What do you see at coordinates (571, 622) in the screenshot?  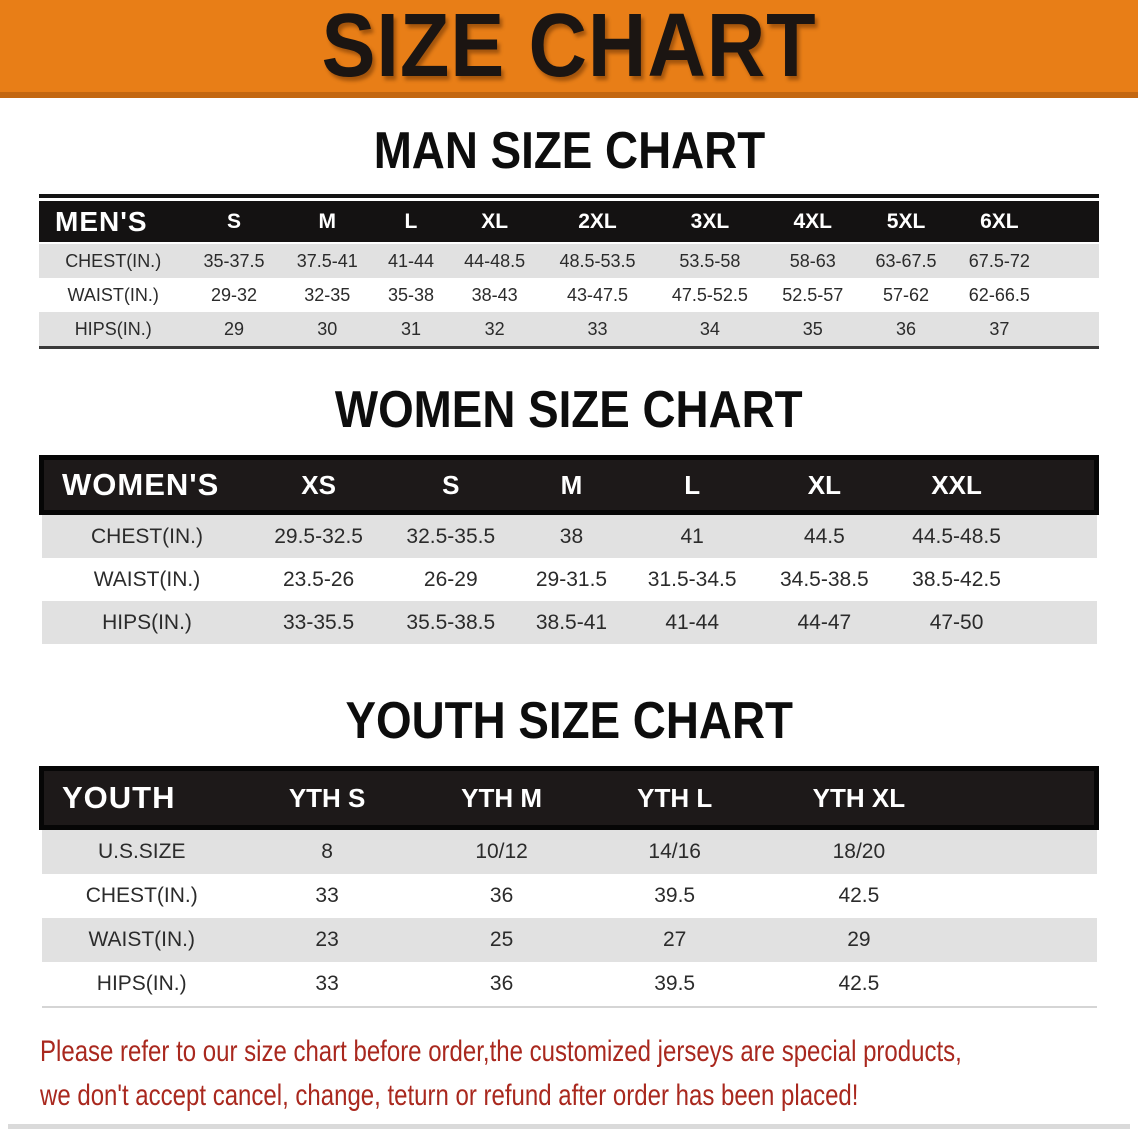 I see `measurement-cell: 38.5-41` at bounding box center [571, 622].